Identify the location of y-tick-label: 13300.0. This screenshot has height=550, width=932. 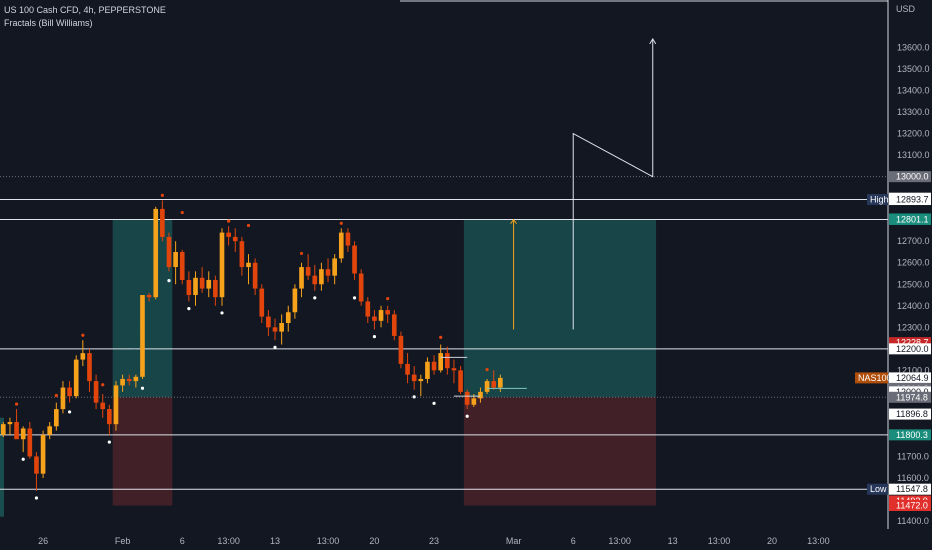
(913, 112).